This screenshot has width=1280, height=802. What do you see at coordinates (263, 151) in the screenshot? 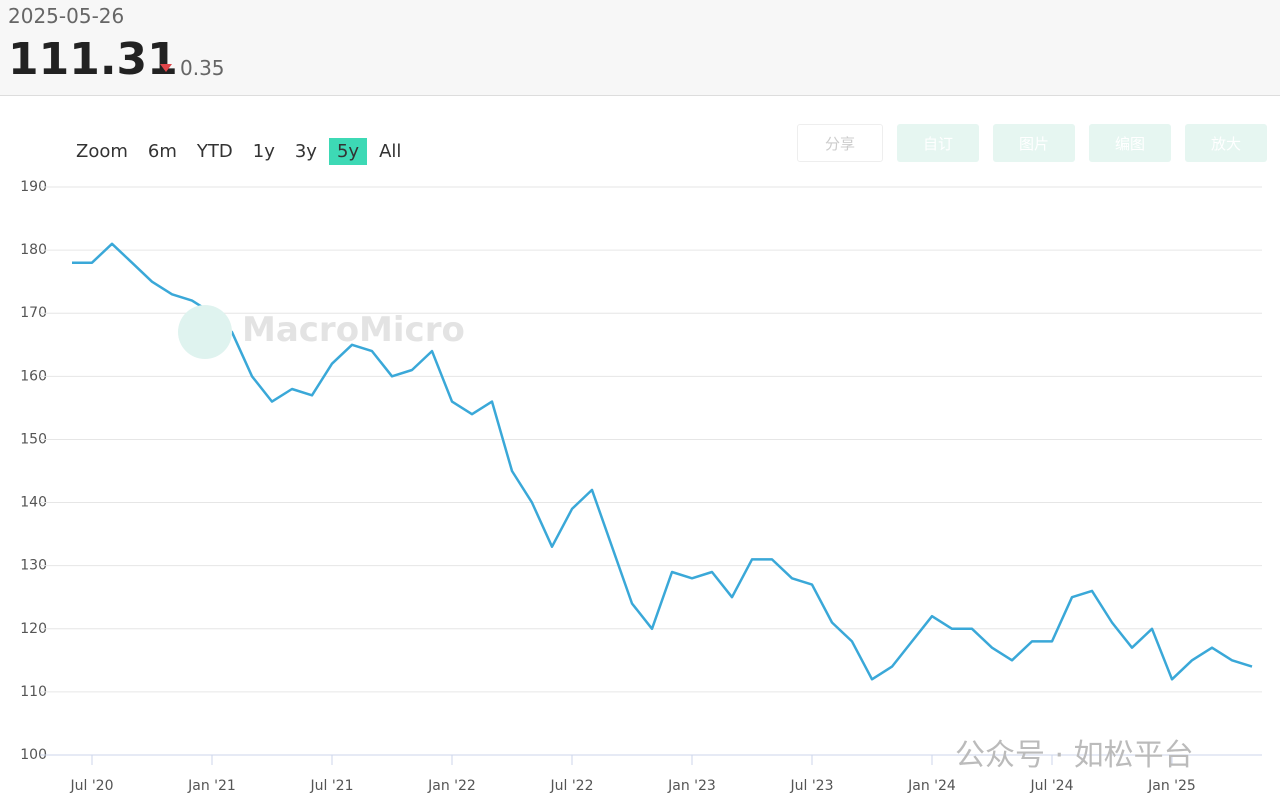
I see `range-button: 1y` at bounding box center [263, 151].